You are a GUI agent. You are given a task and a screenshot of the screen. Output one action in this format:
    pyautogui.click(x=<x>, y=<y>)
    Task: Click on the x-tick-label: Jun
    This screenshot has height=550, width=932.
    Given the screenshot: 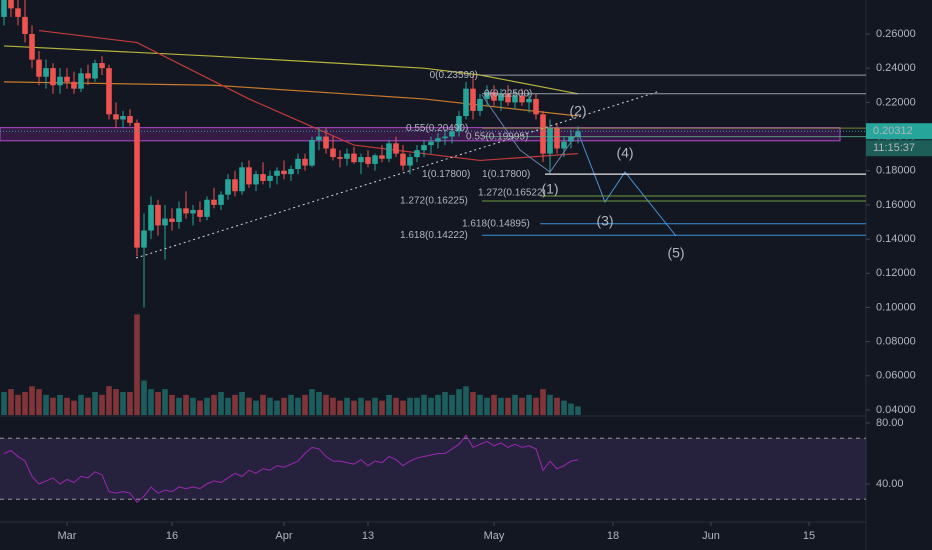 What is the action you would take?
    pyautogui.click(x=711, y=536)
    